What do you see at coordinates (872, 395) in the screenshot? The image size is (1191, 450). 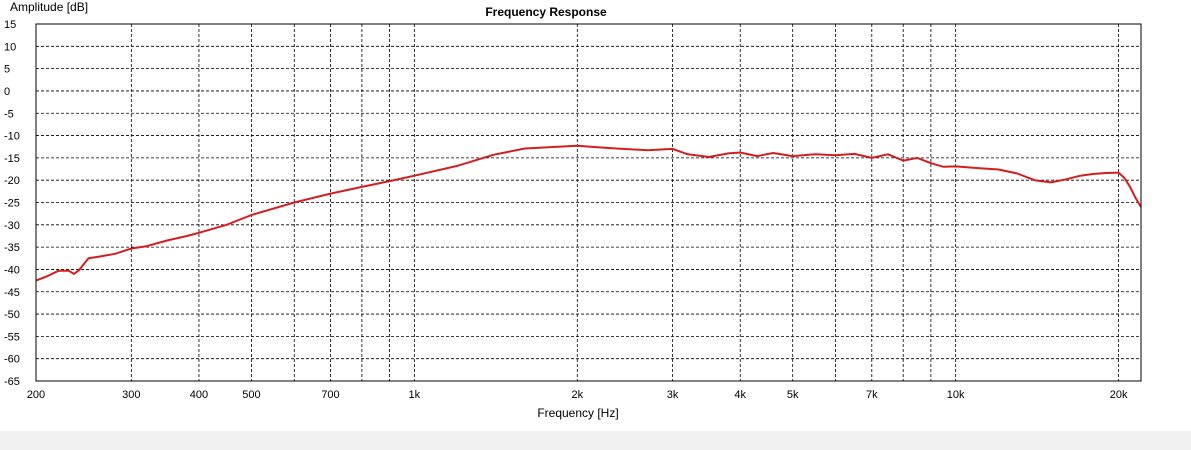 I see `x-tick-label: 7k` at bounding box center [872, 395].